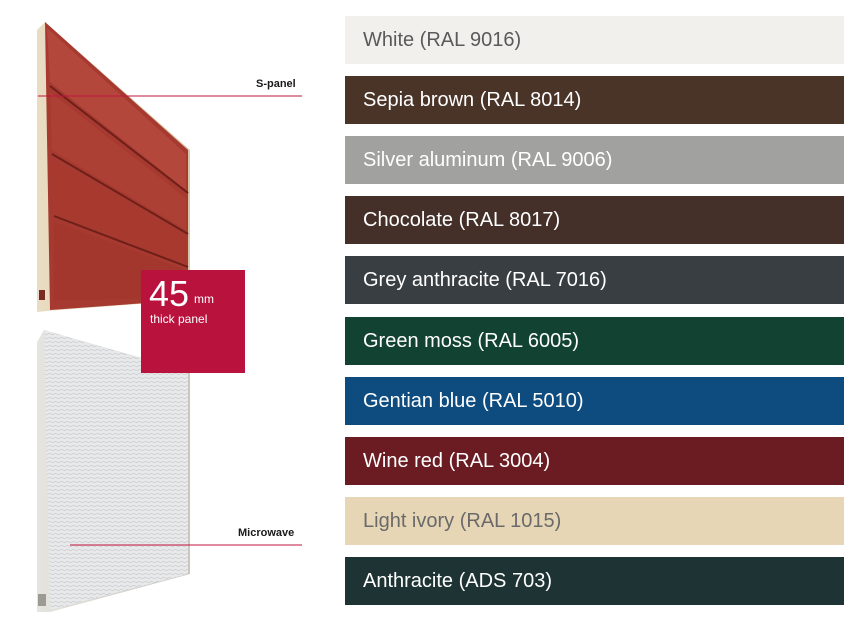 The width and height of the screenshot is (867, 639). What do you see at coordinates (276, 84) in the screenshot?
I see `s-panel-label: S-panel` at bounding box center [276, 84].